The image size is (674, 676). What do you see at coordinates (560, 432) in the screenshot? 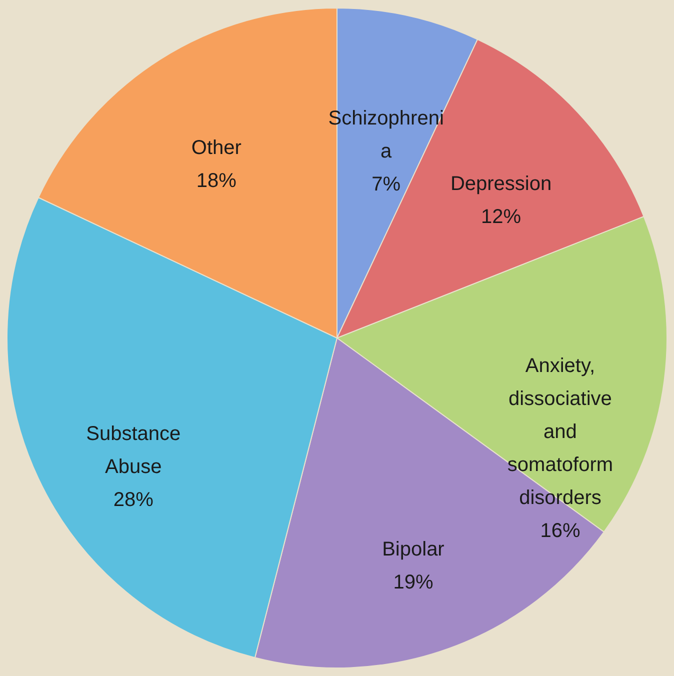
I see `slice-label: Anxiety, dissociative and somatoform disorders` at bounding box center [560, 432].